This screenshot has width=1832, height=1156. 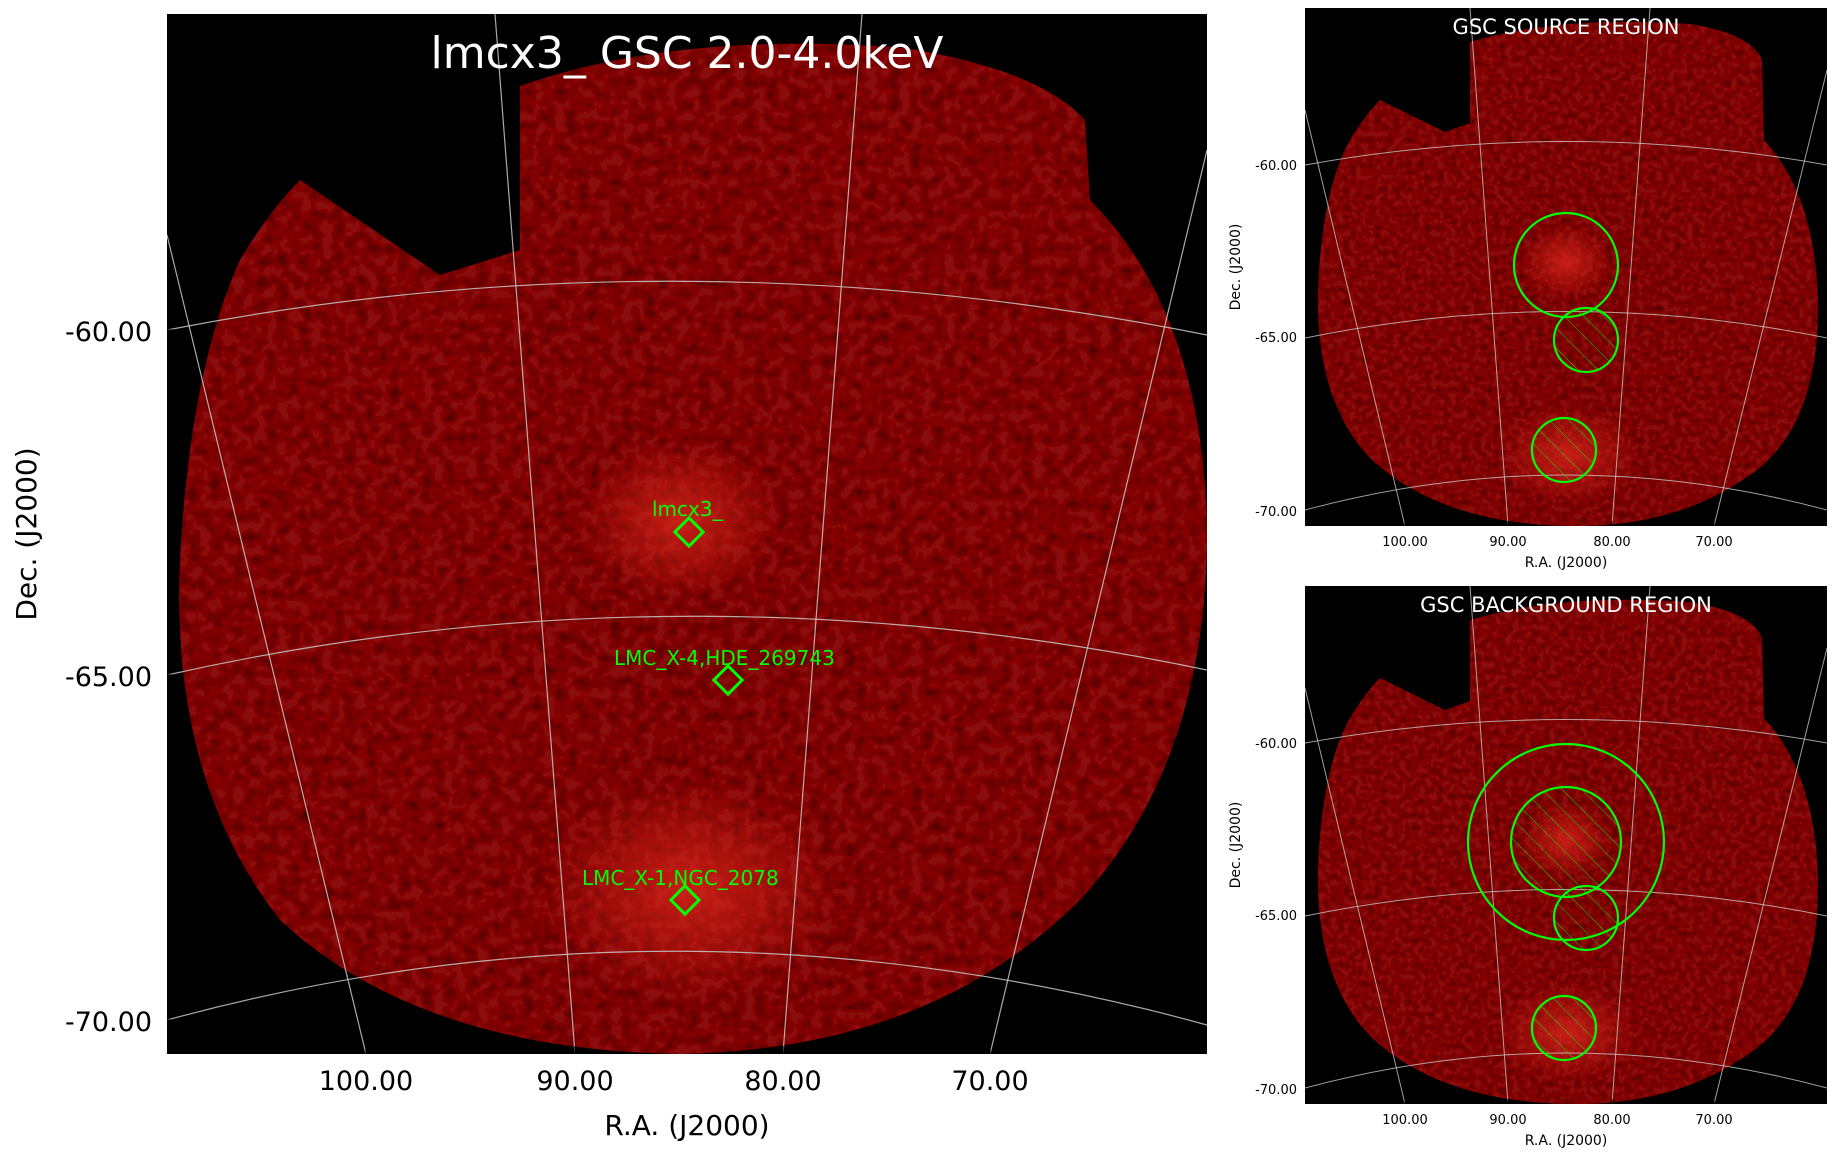 I want to click on source-xtick-1: 90.00, so click(x=1507, y=542).